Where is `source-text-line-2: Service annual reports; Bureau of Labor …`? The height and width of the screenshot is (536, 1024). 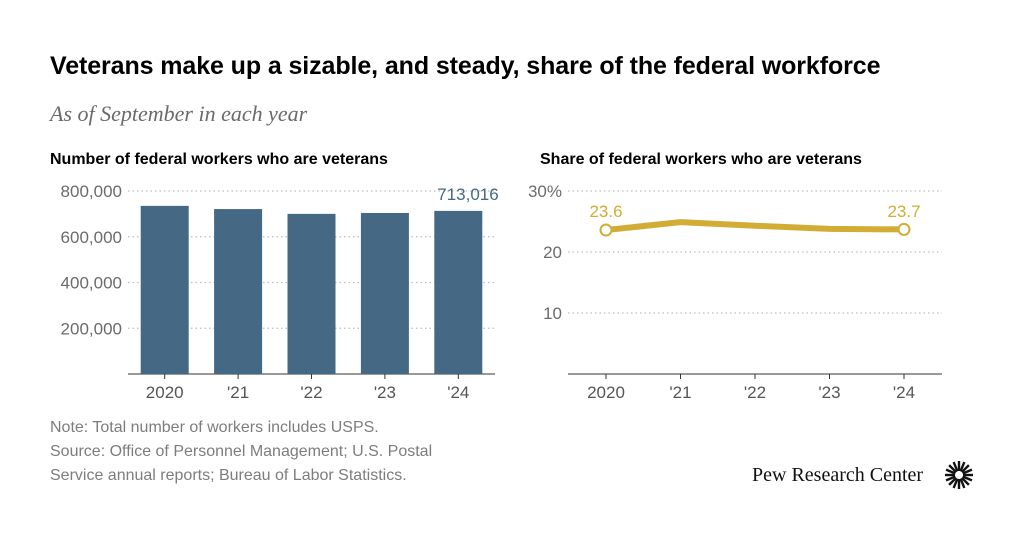
source-text-line-2: Service annual reports; Bureau of Labor … is located at coordinates (228, 475).